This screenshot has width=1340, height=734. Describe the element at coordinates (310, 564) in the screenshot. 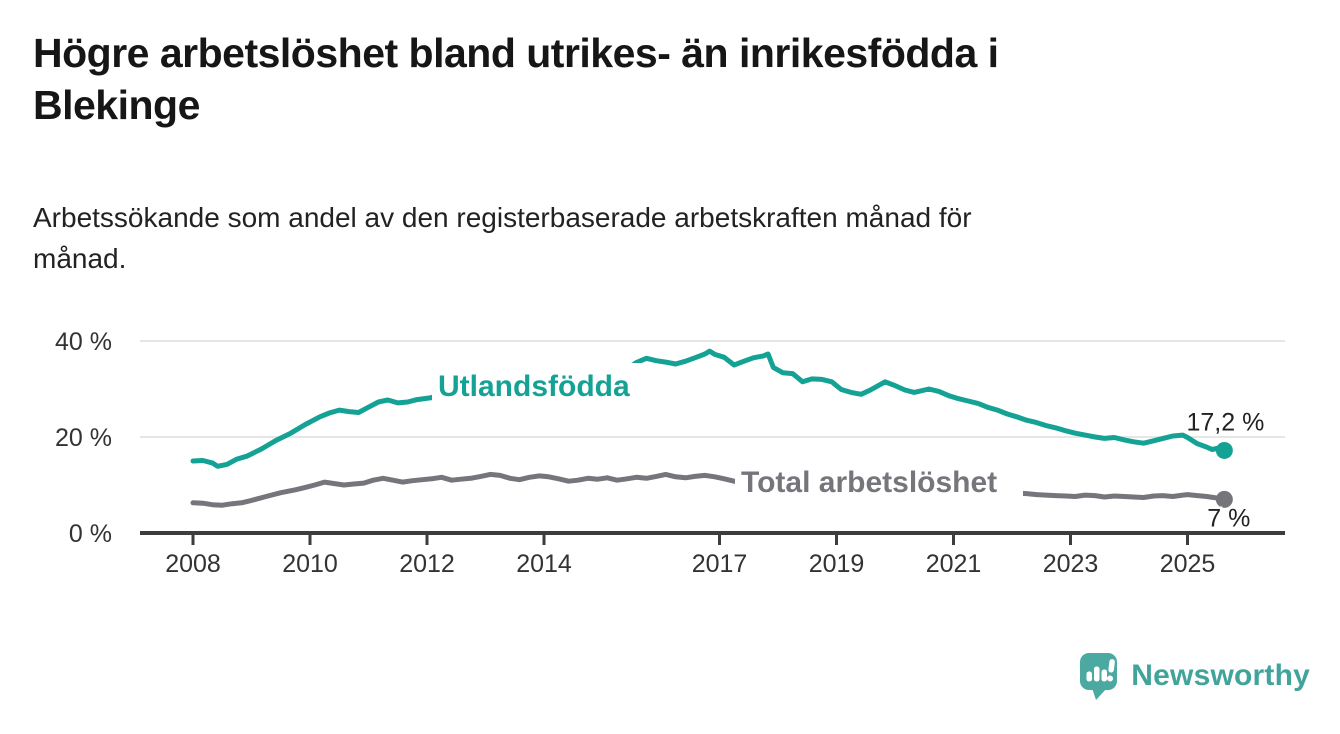

I see `x-tick-label: 2010` at that location.